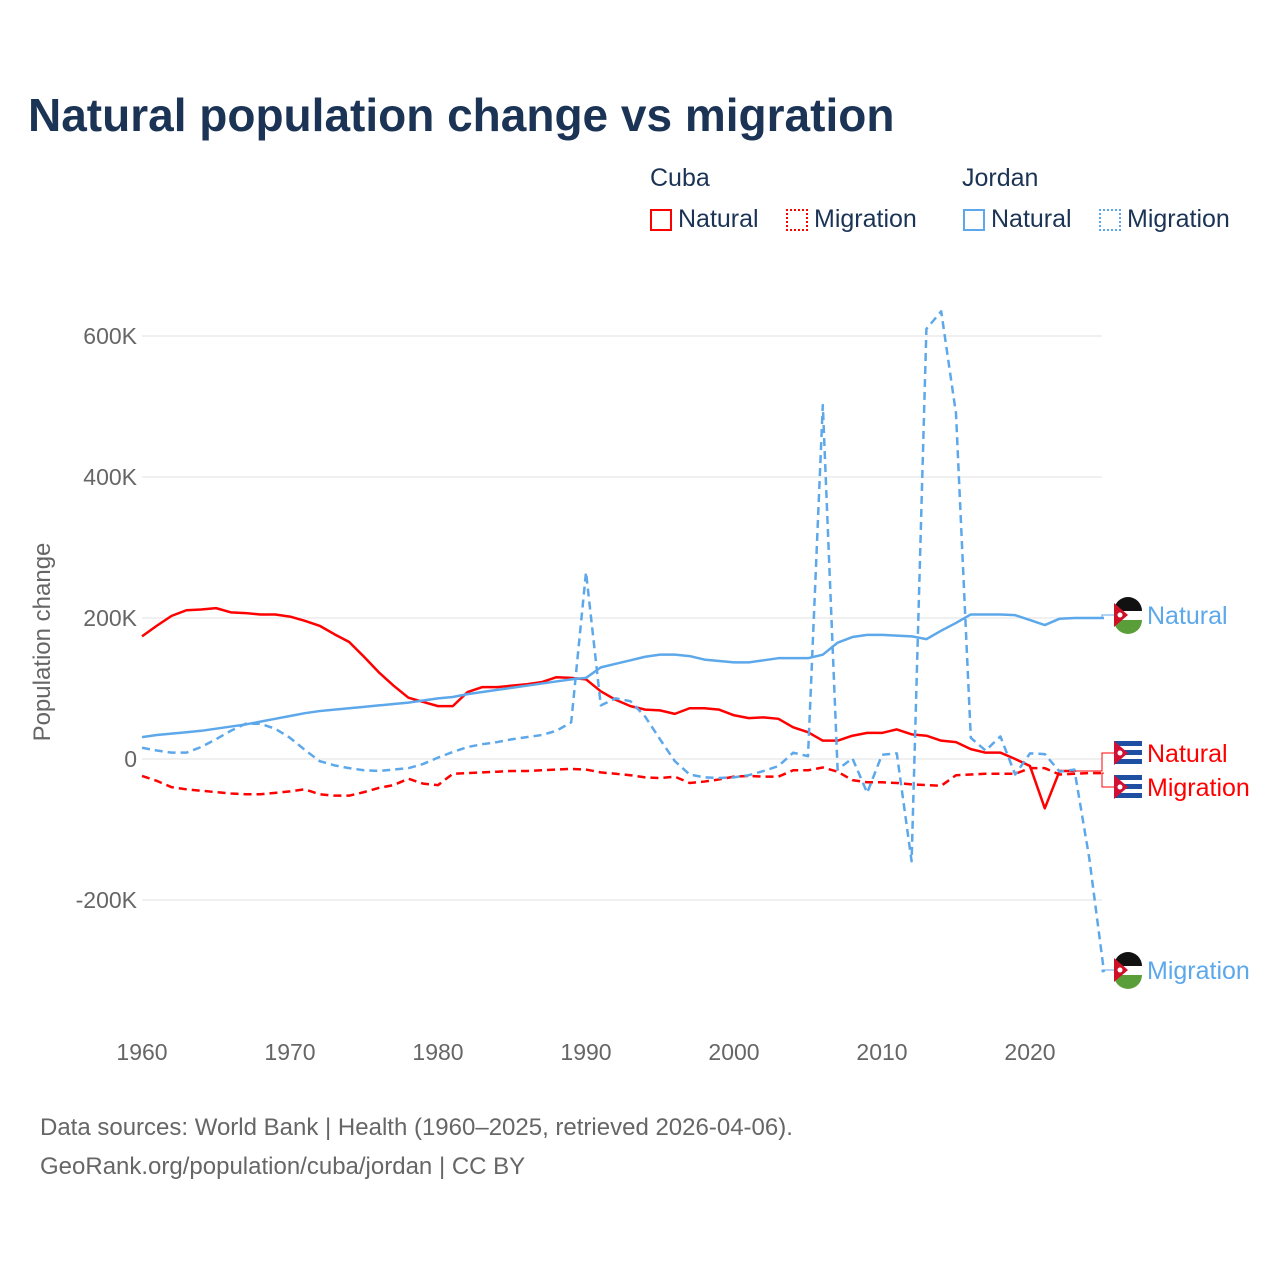 This screenshot has width=1280, height=1280. I want to click on series-line-jordan-natural, so click(622, 676).